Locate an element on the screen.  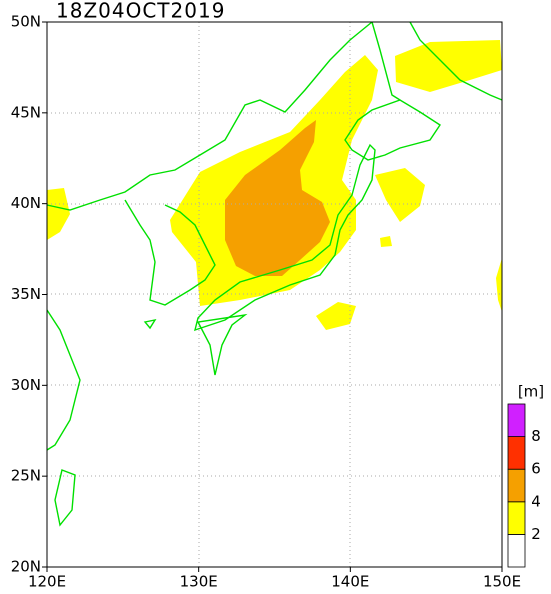
colorbar-label: 8 is located at coordinates (536, 436).